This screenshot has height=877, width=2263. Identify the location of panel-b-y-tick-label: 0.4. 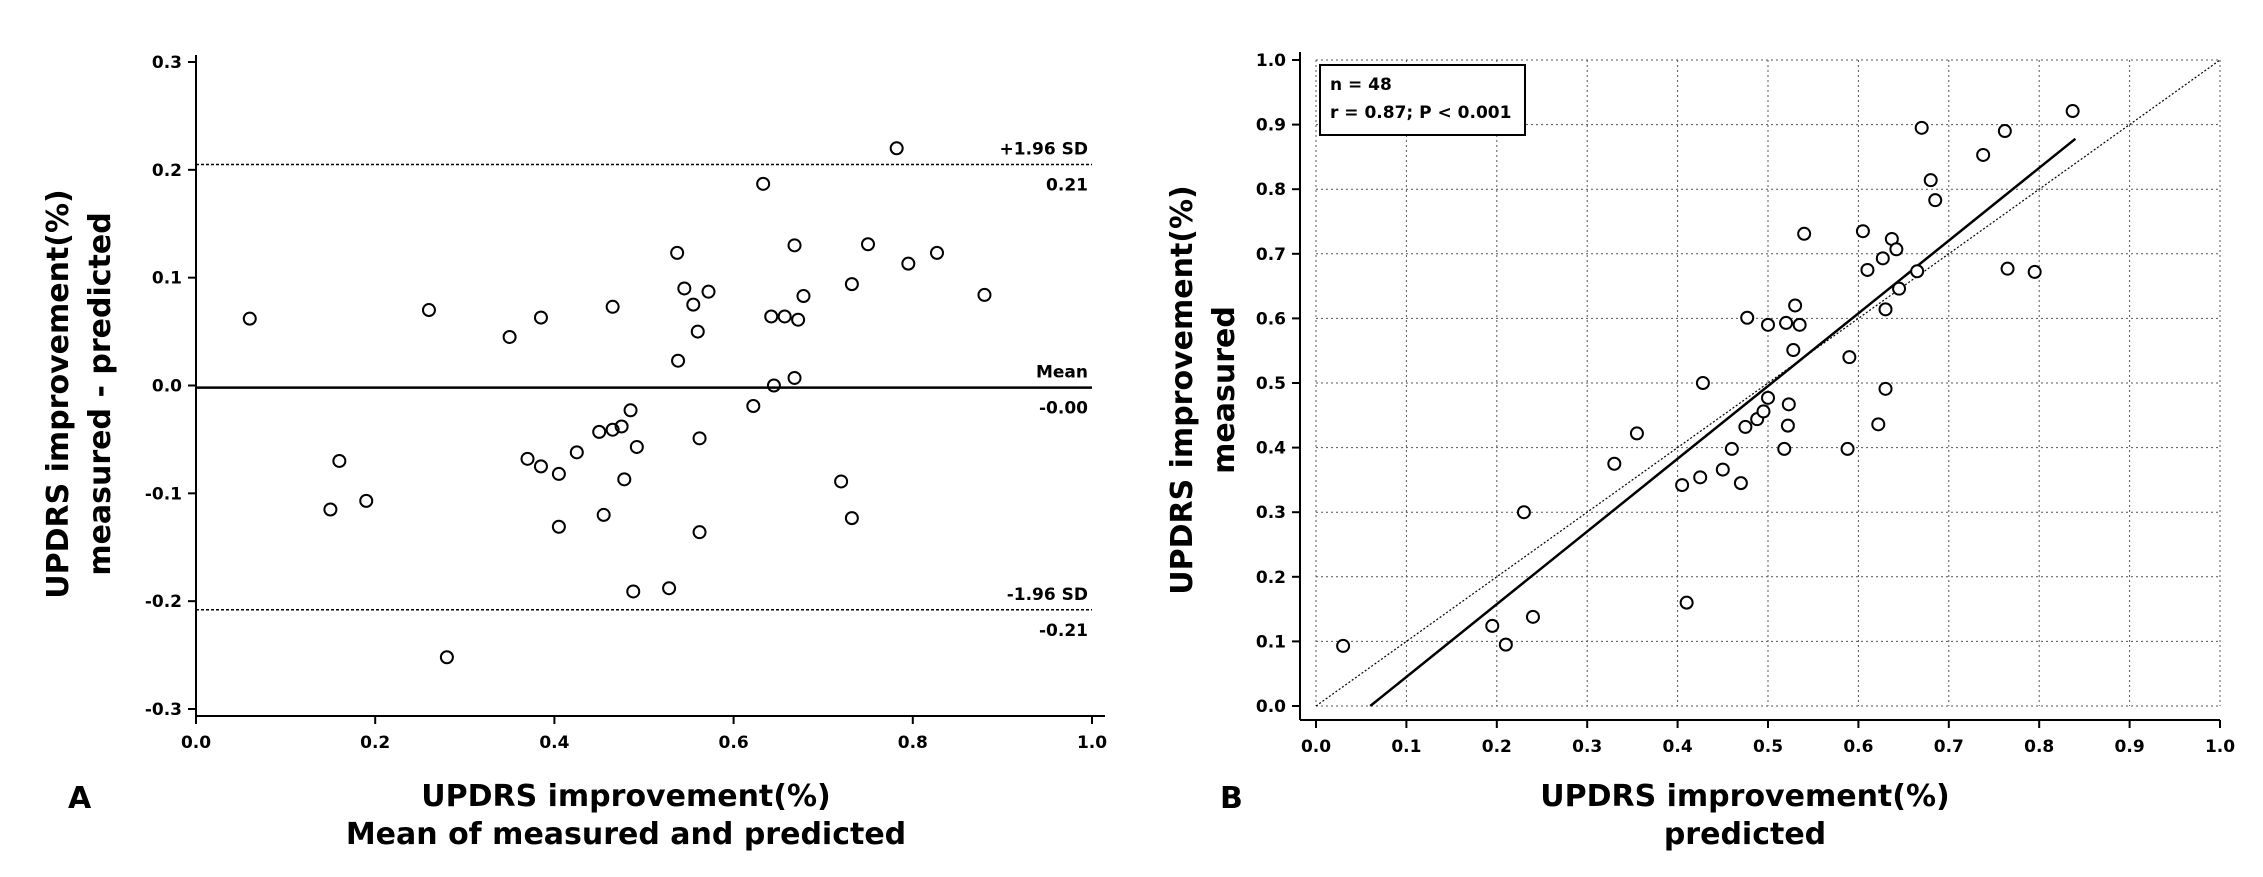
(1271, 449).